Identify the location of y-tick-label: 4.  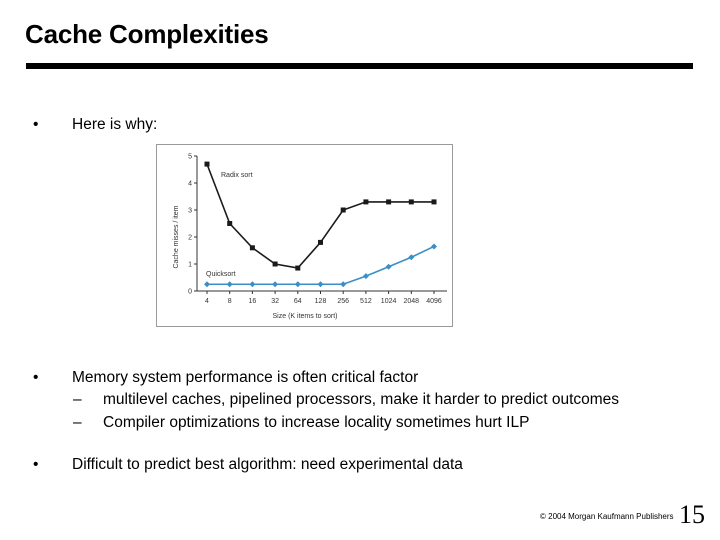
(190, 184).